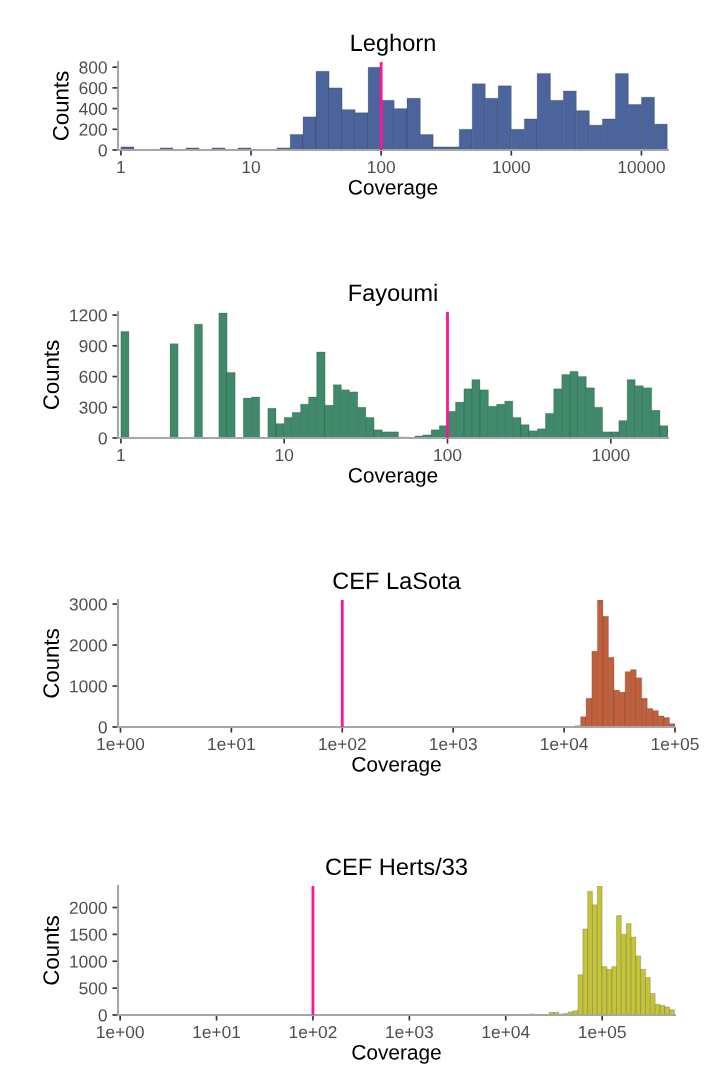 Image resolution: width=704 pixels, height=1088 pixels. Describe the element at coordinates (641, 167) in the screenshot. I see `x-tick-label: 10000` at that location.